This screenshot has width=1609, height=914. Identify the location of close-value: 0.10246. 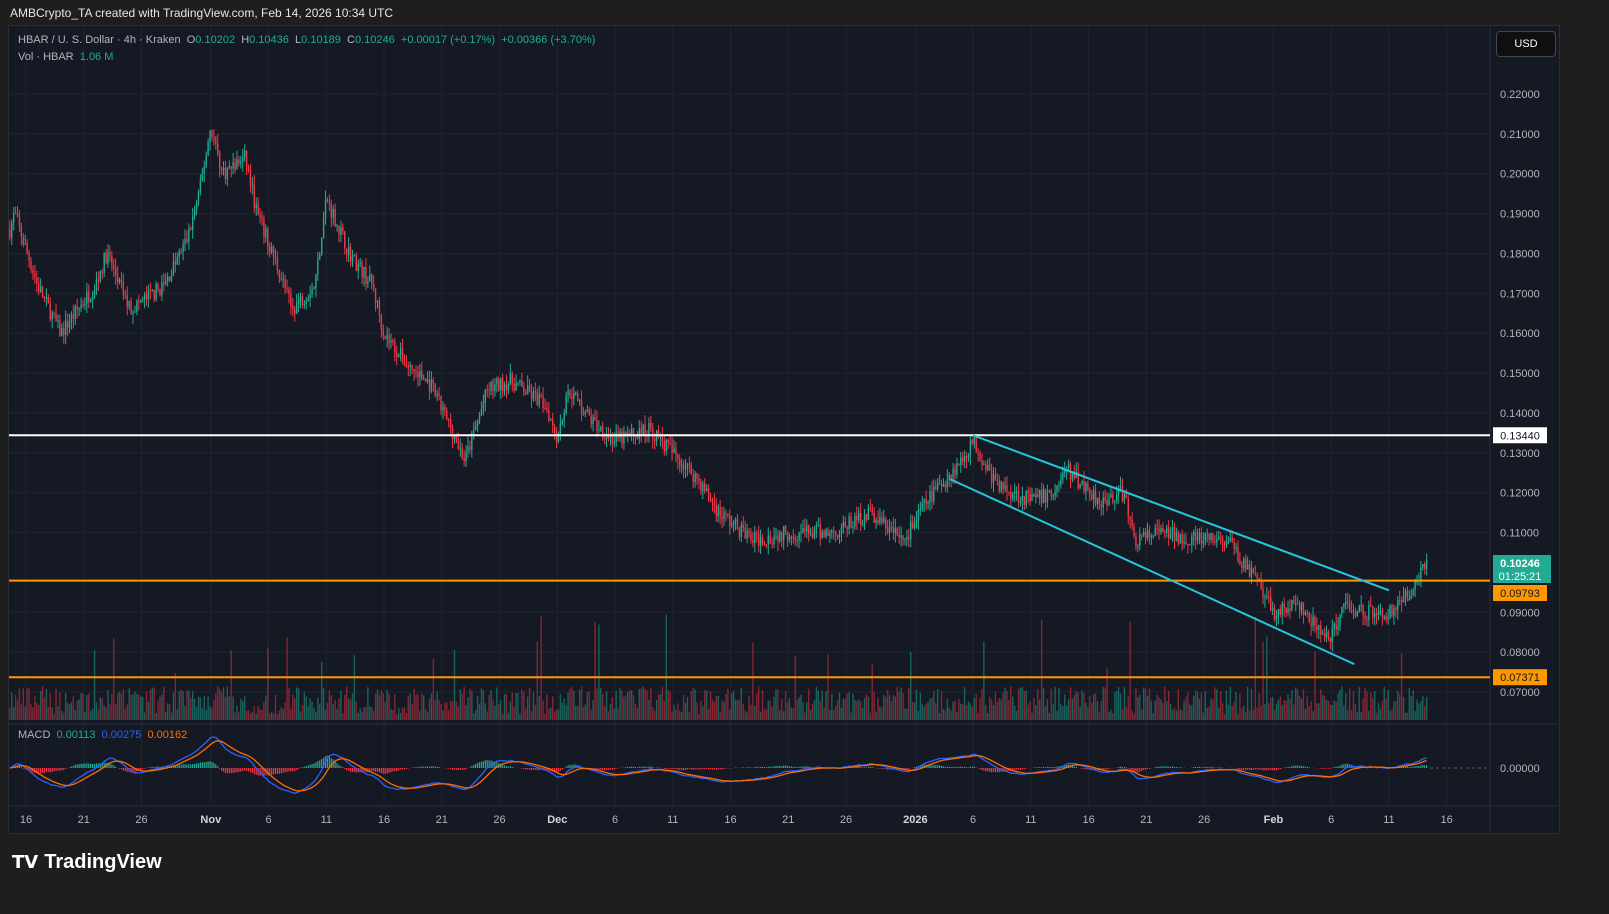
(375, 40).